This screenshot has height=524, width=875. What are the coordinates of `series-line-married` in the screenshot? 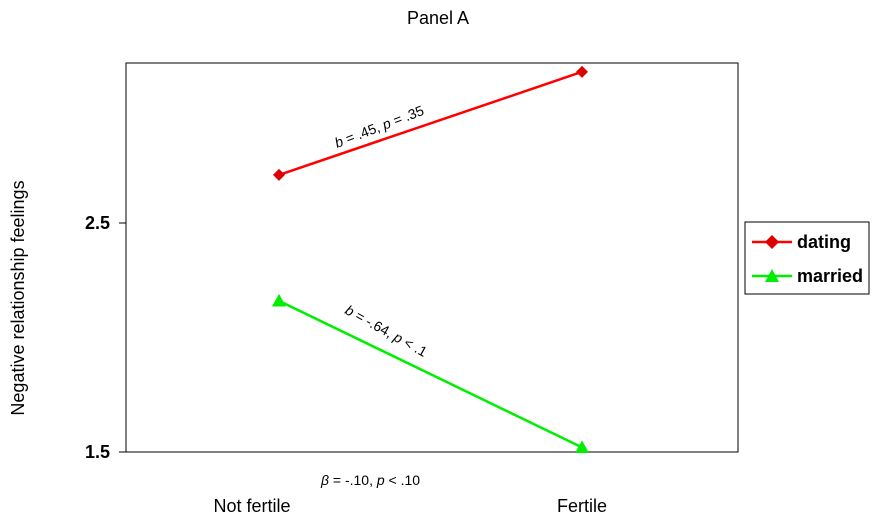 It's located at (430, 374).